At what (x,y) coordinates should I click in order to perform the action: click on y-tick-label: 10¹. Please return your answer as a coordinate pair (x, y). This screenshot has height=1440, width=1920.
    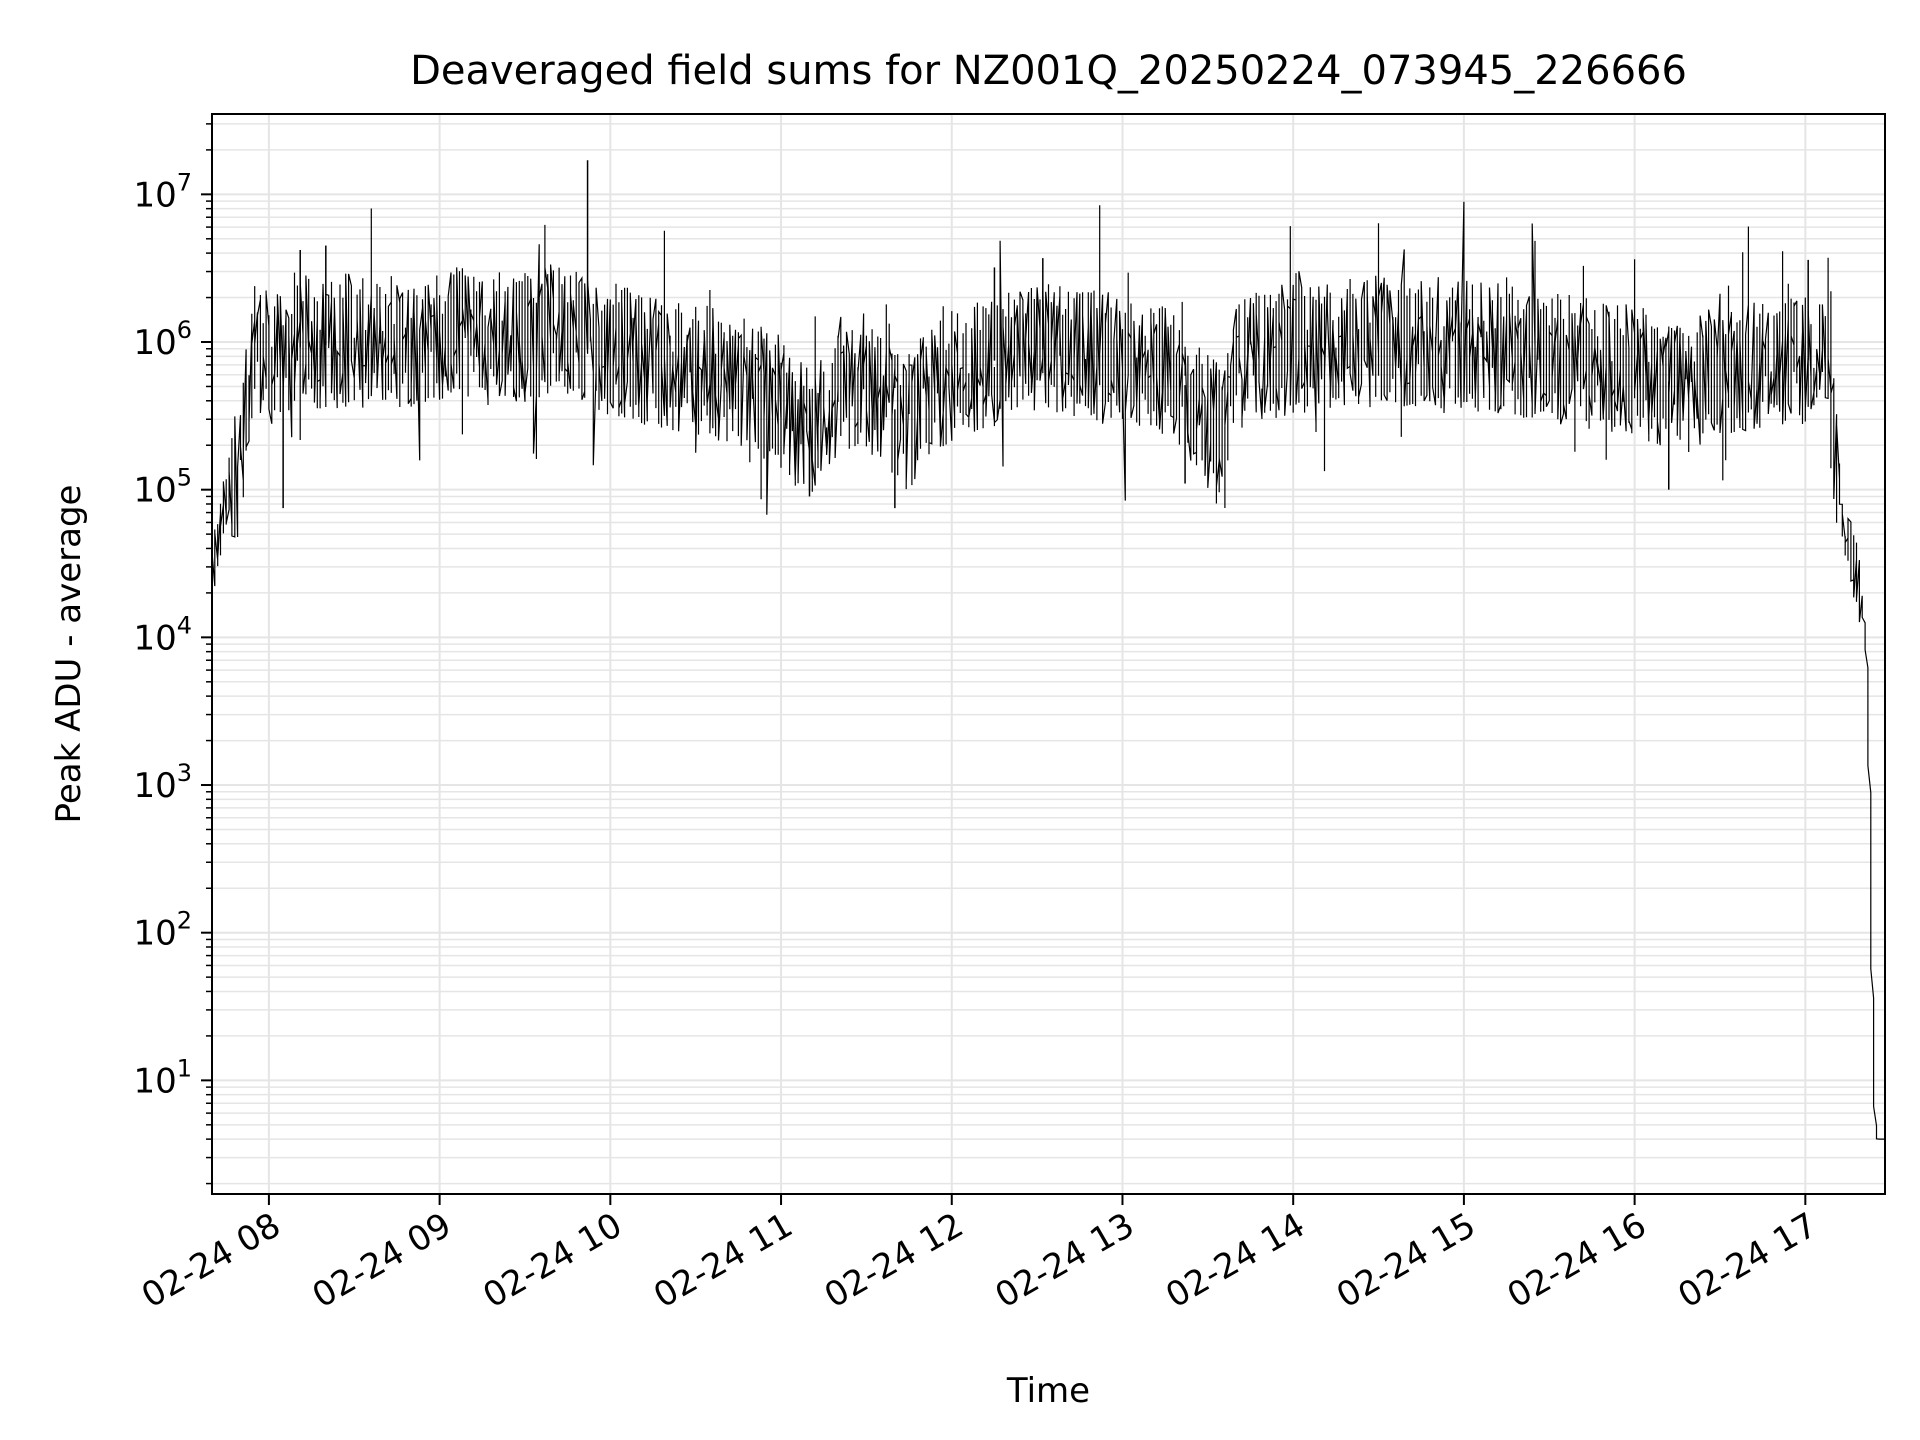
    Looking at the image, I should click on (162, 1077).